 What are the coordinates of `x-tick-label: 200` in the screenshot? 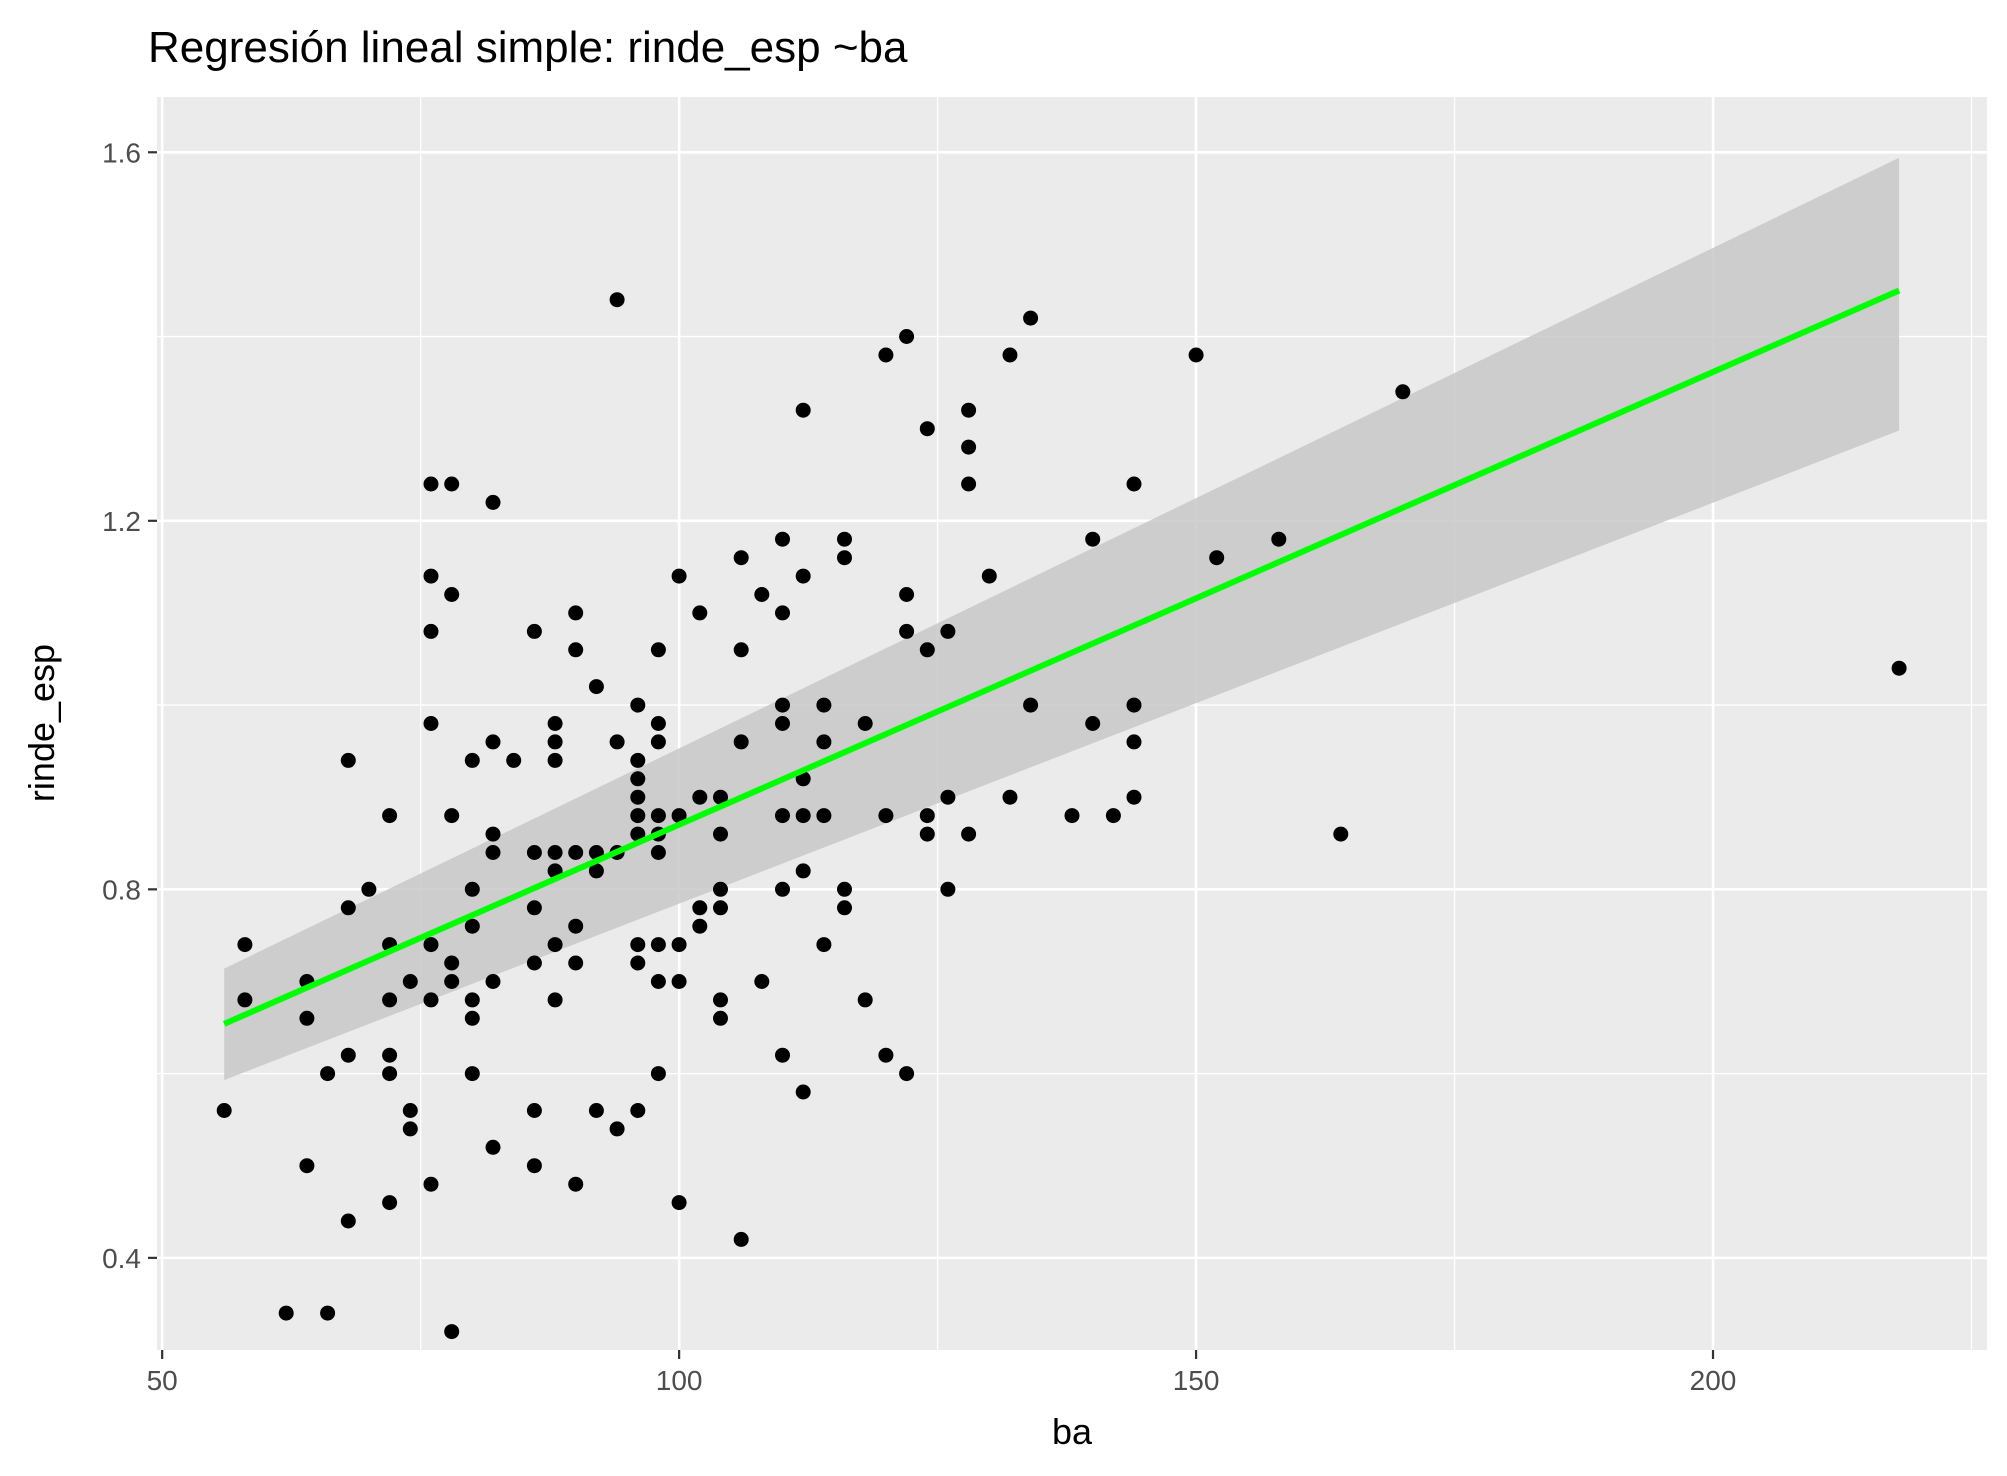 It's located at (1713, 1380).